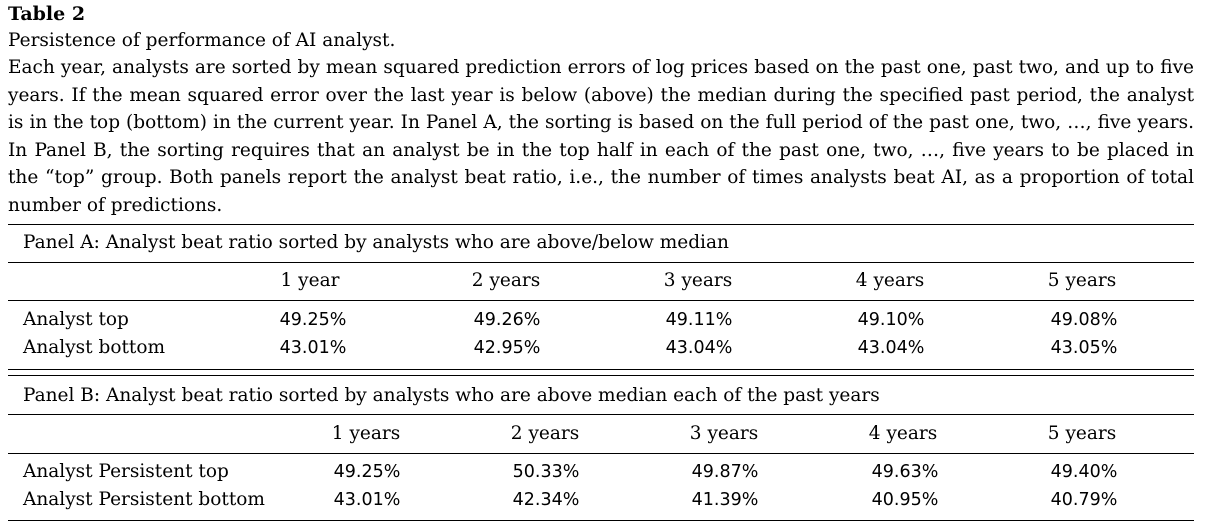 The height and width of the screenshot is (528, 1207). What do you see at coordinates (144, 499) in the screenshot?
I see `panel-b-row-label: Analyst Persistent bottom` at bounding box center [144, 499].